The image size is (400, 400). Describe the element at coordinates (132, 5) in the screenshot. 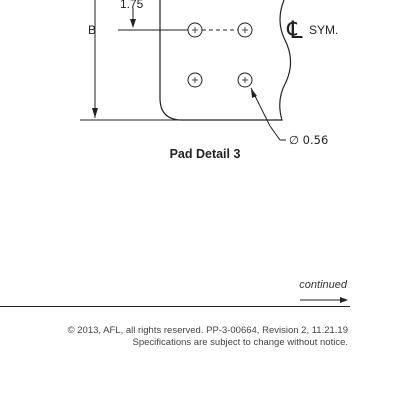

I see `dimension-label-175: 1.75` at that location.